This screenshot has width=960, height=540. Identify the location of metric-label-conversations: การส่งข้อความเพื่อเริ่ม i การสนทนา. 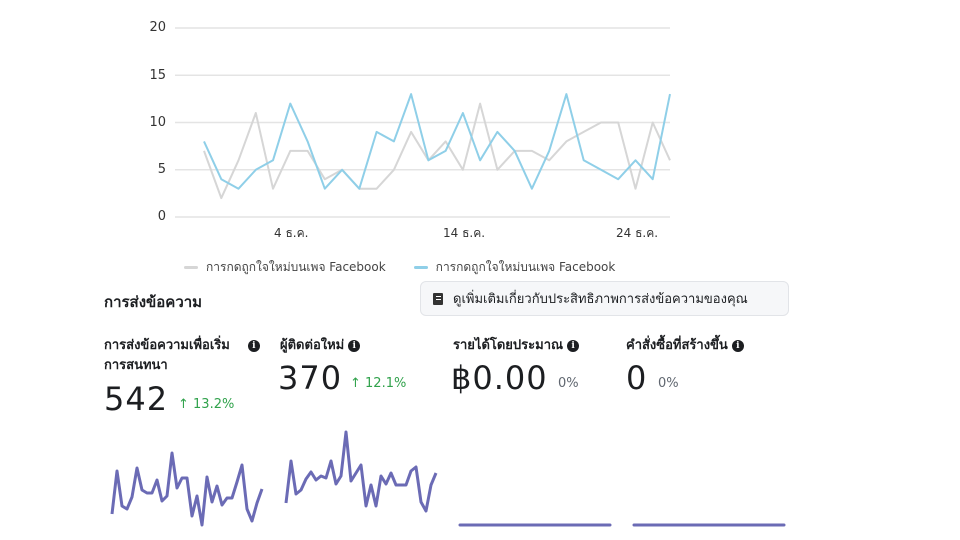
(189, 356).